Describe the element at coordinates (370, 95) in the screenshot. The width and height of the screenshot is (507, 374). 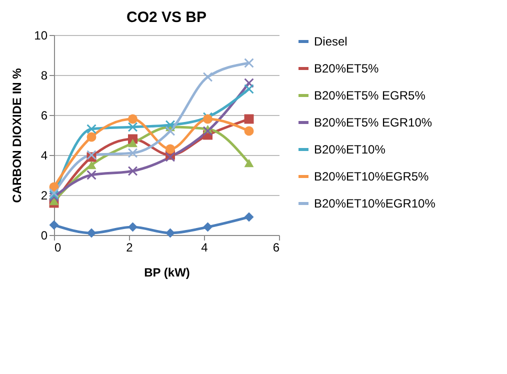
I see `legend-label: B20%ET5% EGR5%` at that location.